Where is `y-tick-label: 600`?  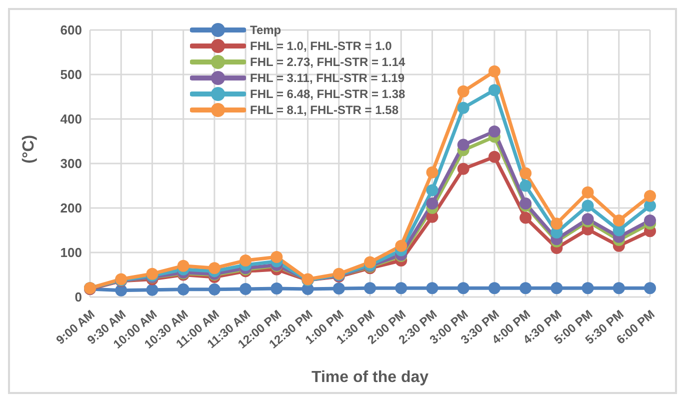 y-tick-label: 600 is located at coordinates (71, 30).